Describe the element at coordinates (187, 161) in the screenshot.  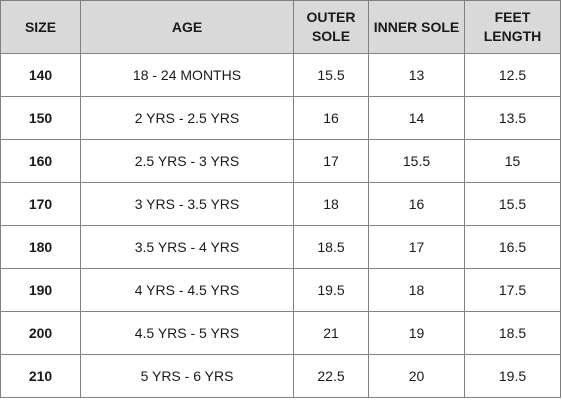
I see `age-cell: 2.5 YRS - 3 YRS` at that location.